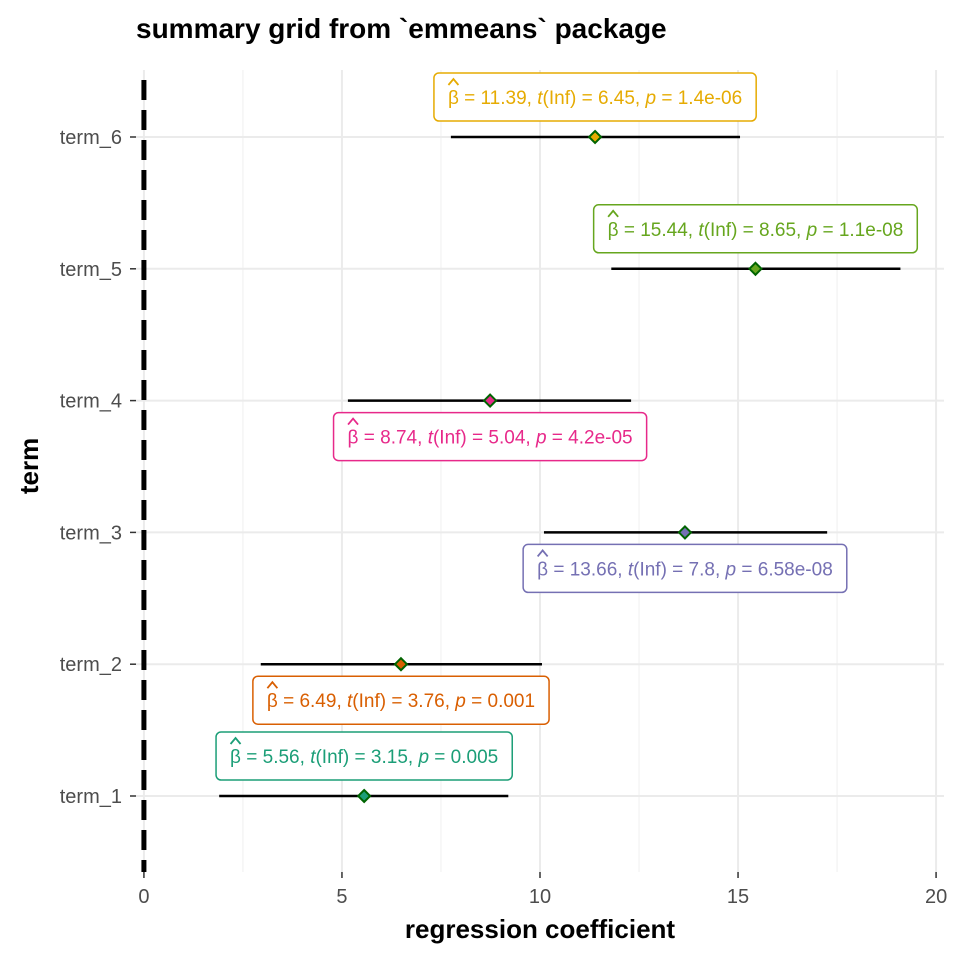 The height and width of the screenshot is (960, 960). Describe the element at coordinates (699, 98) in the screenshot. I see `p-value: = 1.4e-06` at that location.